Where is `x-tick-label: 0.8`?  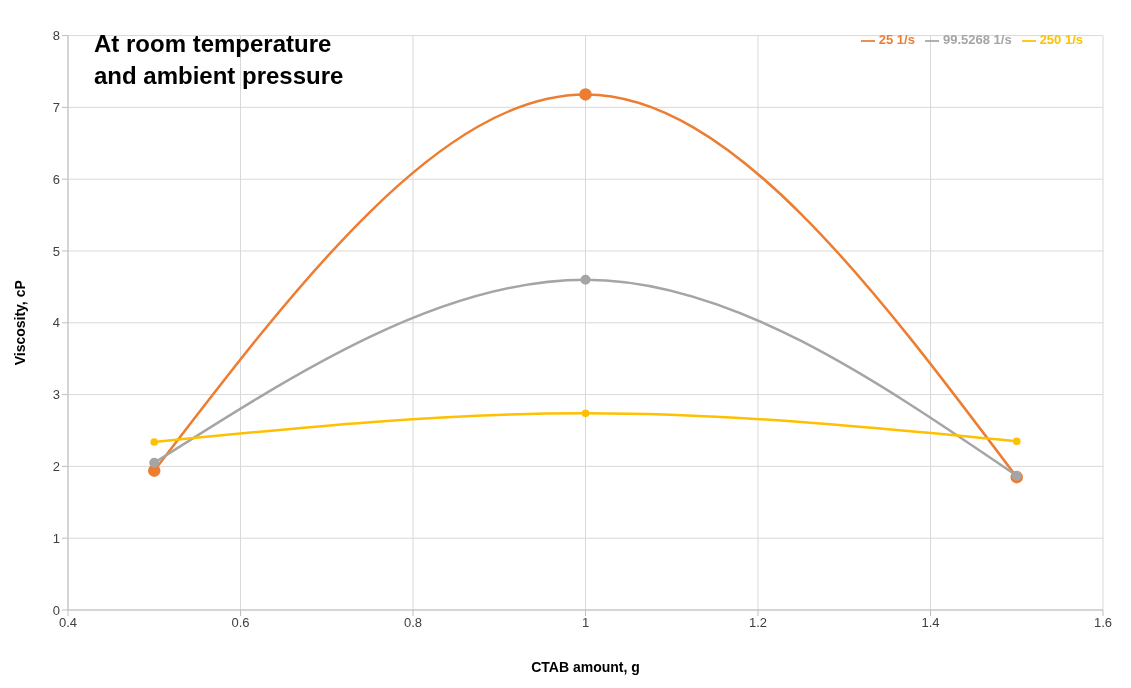
x-tick-label: 0.8 is located at coordinates (413, 623).